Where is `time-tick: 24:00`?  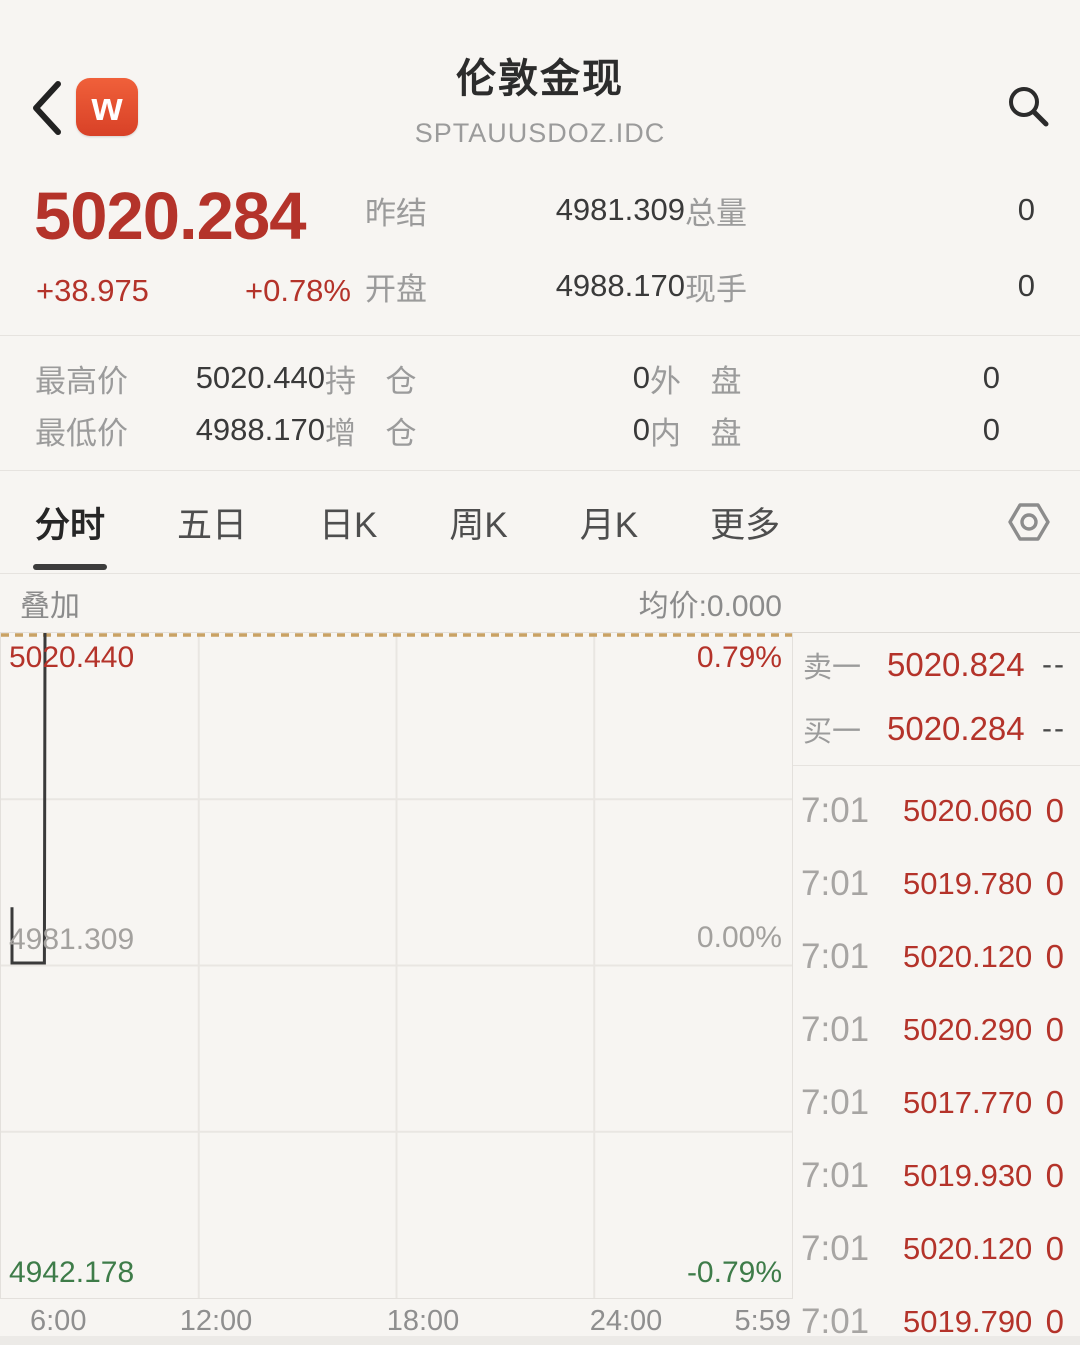
time-tick: 24:00 is located at coordinates (626, 1321).